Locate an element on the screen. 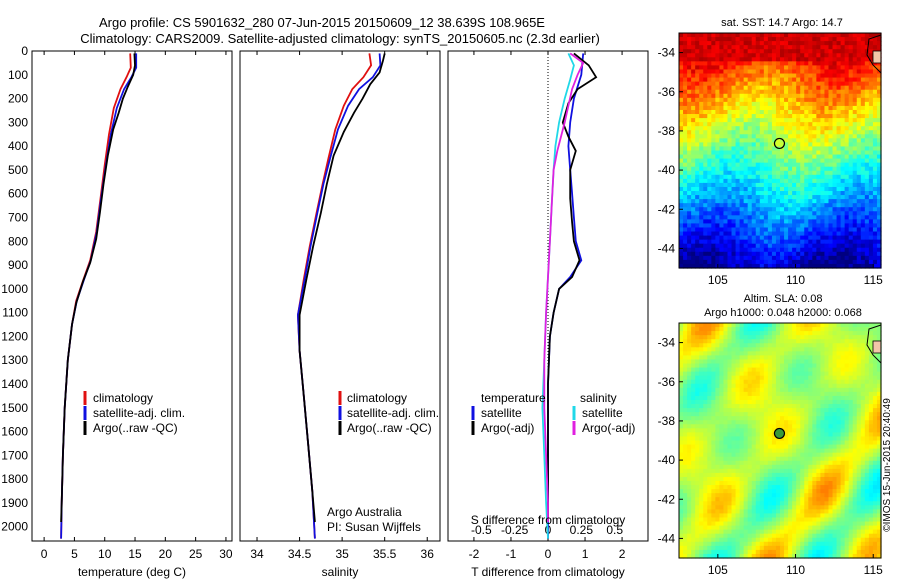 The image size is (900, 580). lat-tick-label: -44 is located at coordinates (667, 248).